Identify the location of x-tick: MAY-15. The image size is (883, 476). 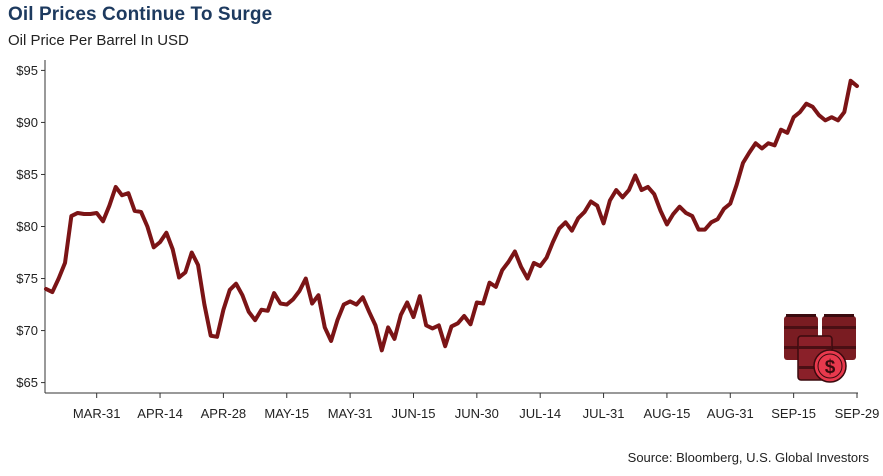
(286, 407).